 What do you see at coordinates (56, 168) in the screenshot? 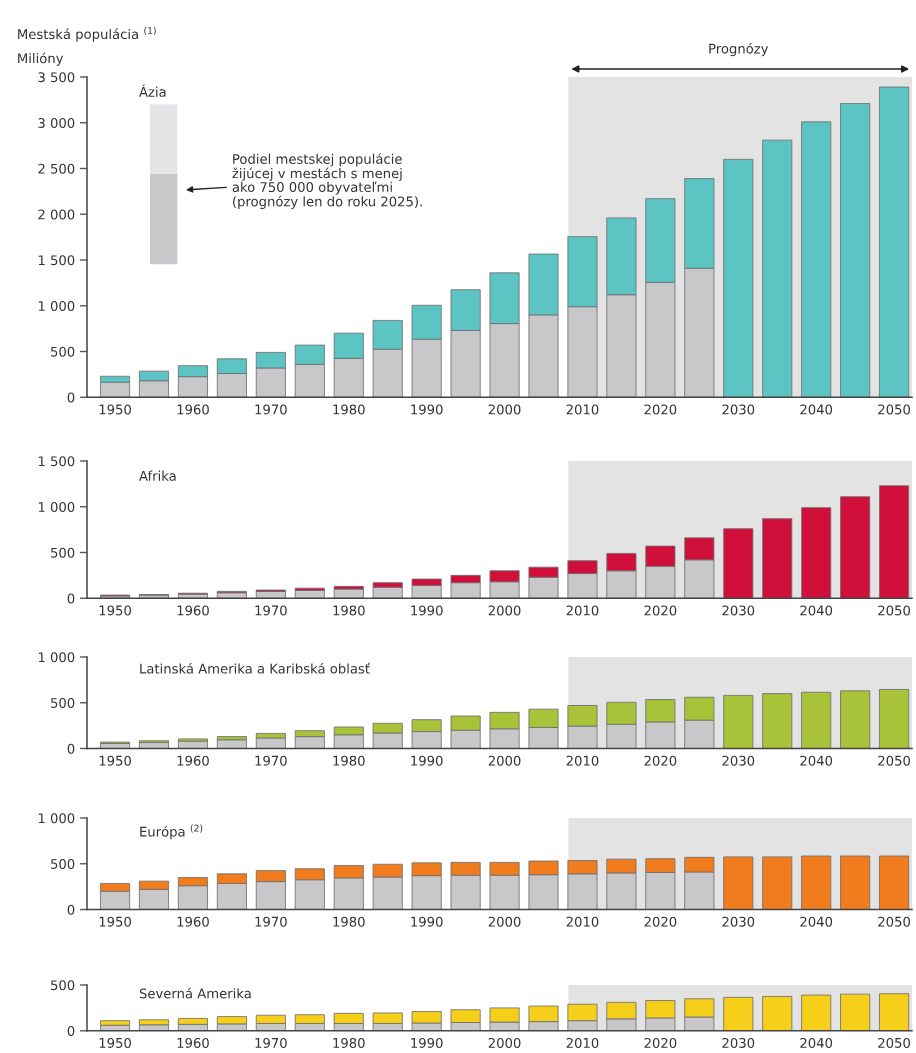
I see `y-tick-label: 2 500` at bounding box center [56, 168].